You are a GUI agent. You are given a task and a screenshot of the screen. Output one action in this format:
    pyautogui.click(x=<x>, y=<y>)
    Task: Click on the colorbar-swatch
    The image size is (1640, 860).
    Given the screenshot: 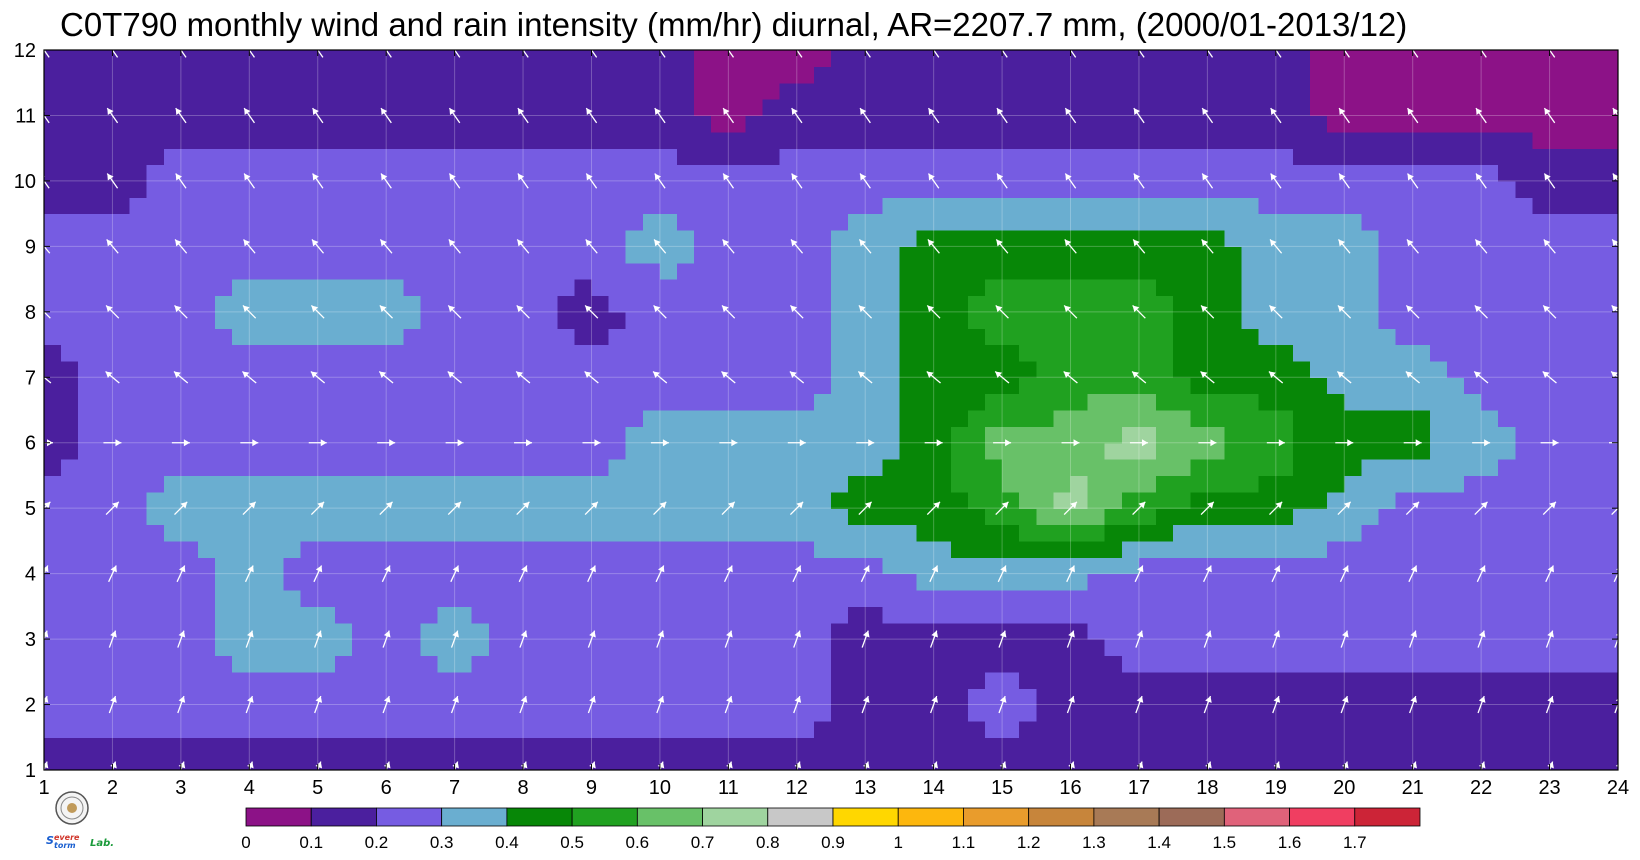 What is the action you would take?
    pyautogui.click(x=604, y=817)
    